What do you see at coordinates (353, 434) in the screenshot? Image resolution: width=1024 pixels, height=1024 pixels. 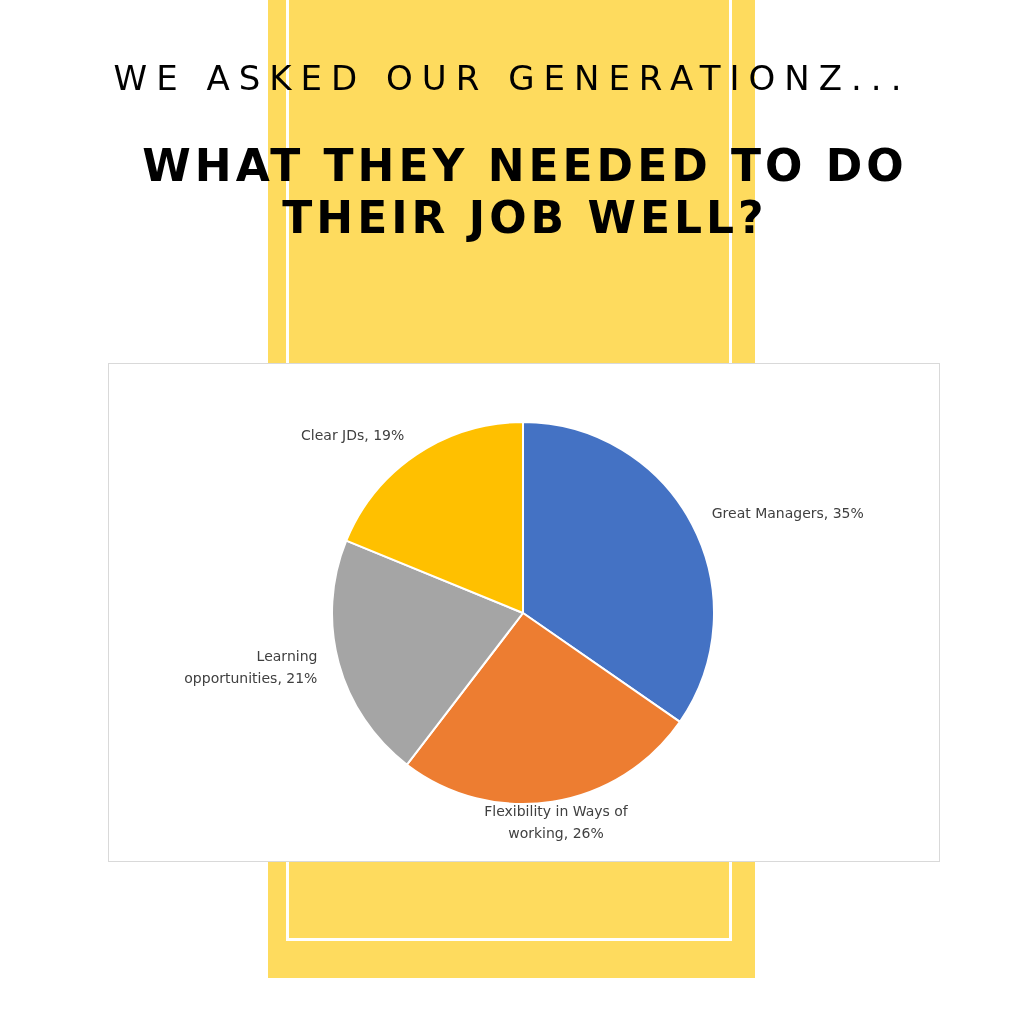 I see `slice-label: Clear JDs, 19%` at bounding box center [353, 434].